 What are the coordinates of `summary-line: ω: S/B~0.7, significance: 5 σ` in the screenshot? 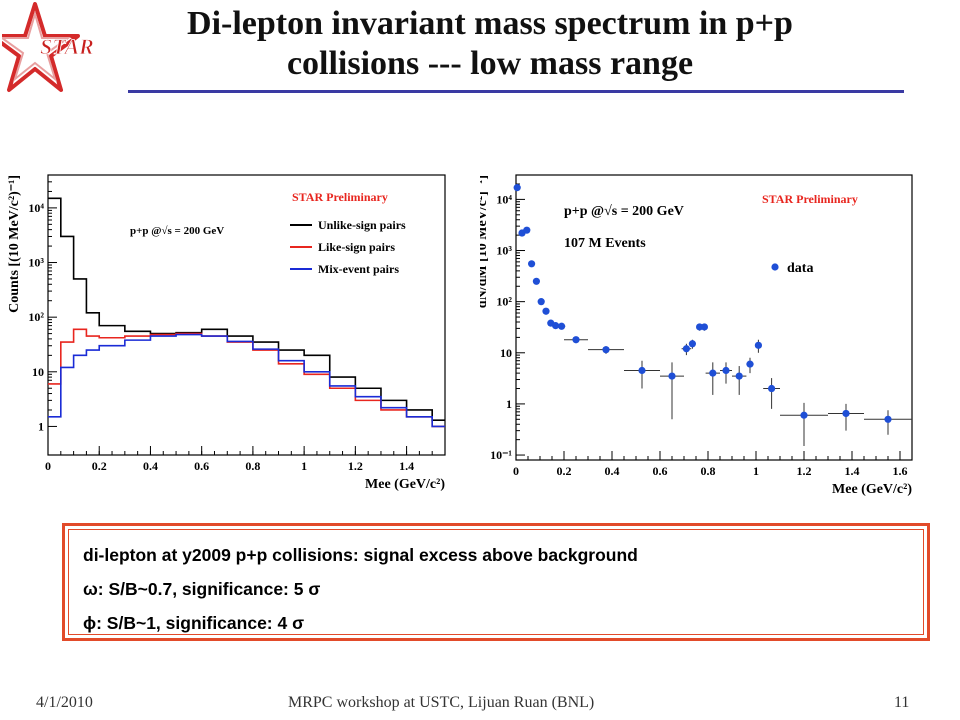 It's located at (202, 589).